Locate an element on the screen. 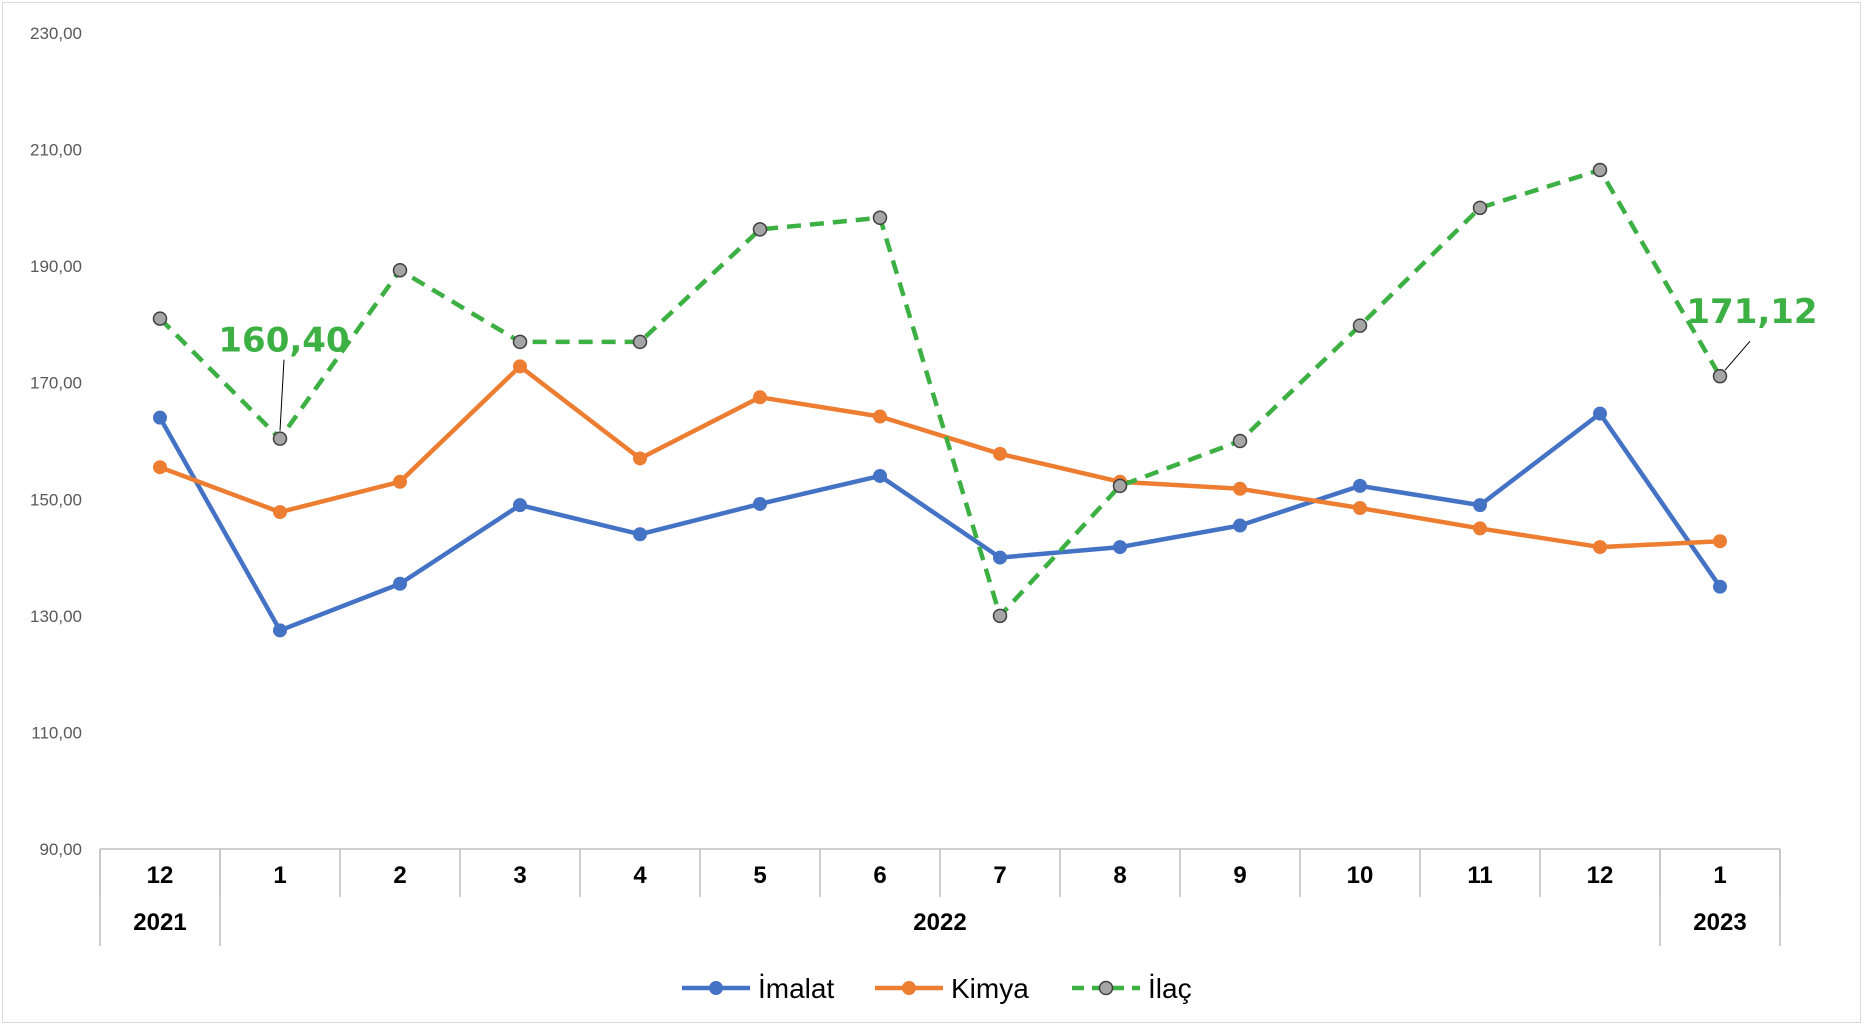 This screenshot has width=1865, height=1027. y-tick-label: 210,00 is located at coordinates (56, 150).